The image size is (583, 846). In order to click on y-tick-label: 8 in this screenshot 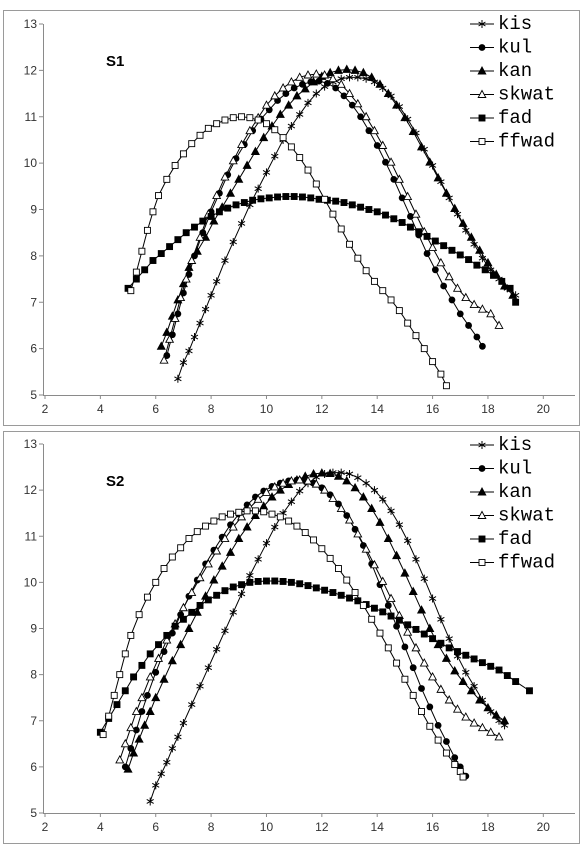, I will do `click(33, 256)`.